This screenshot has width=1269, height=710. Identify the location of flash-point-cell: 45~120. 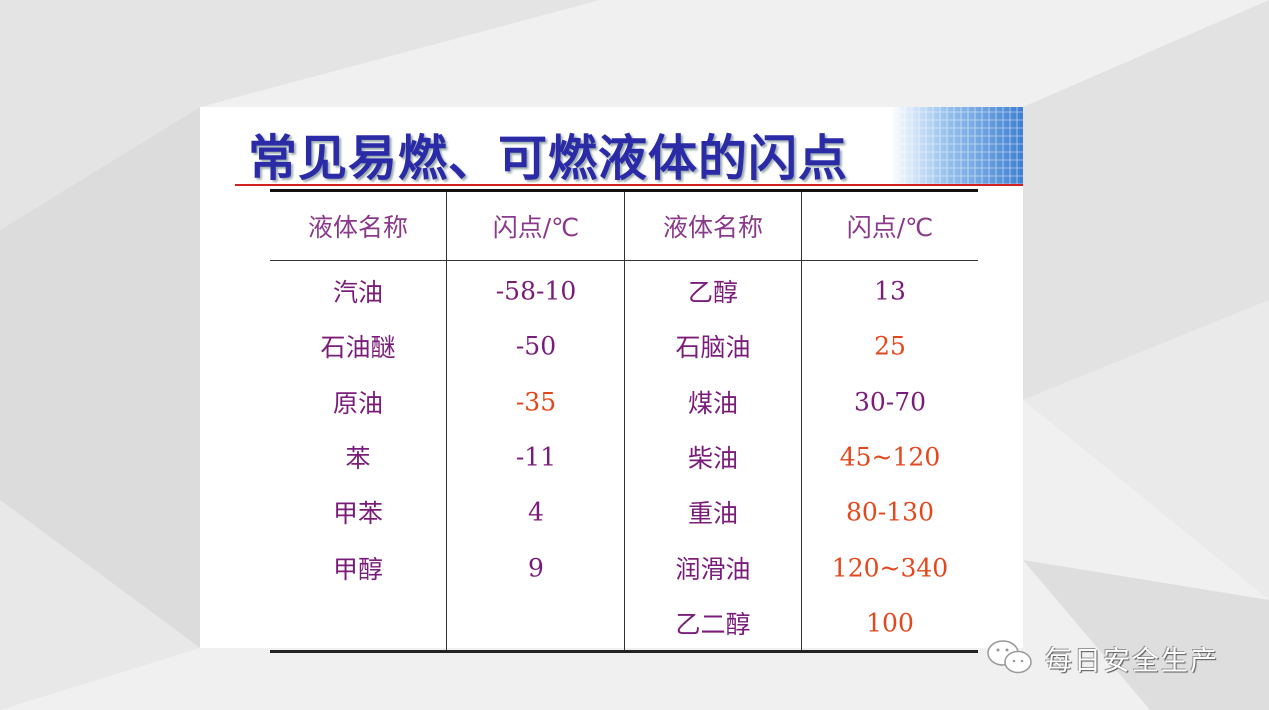
(890, 457).